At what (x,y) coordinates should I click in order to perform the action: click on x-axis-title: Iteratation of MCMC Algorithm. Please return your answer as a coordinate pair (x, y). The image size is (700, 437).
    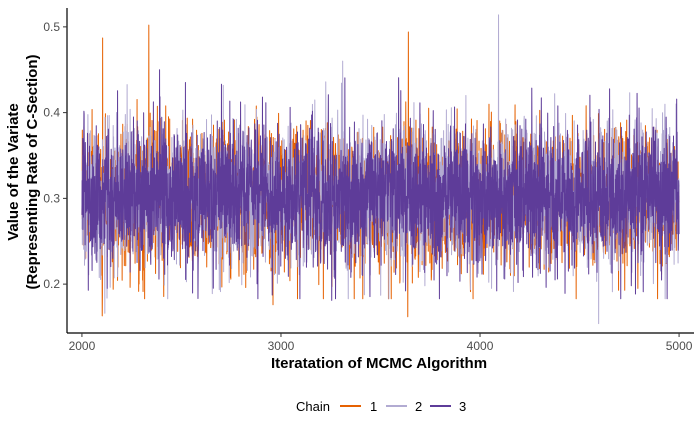
    Looking at the image, I should click on (379, 363).